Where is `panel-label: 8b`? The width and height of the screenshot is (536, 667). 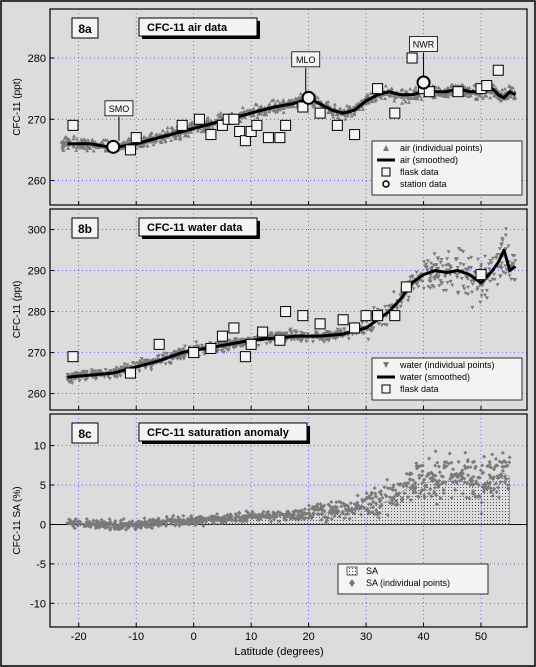 panel-label: 8b is located at coordinates (85, 229).